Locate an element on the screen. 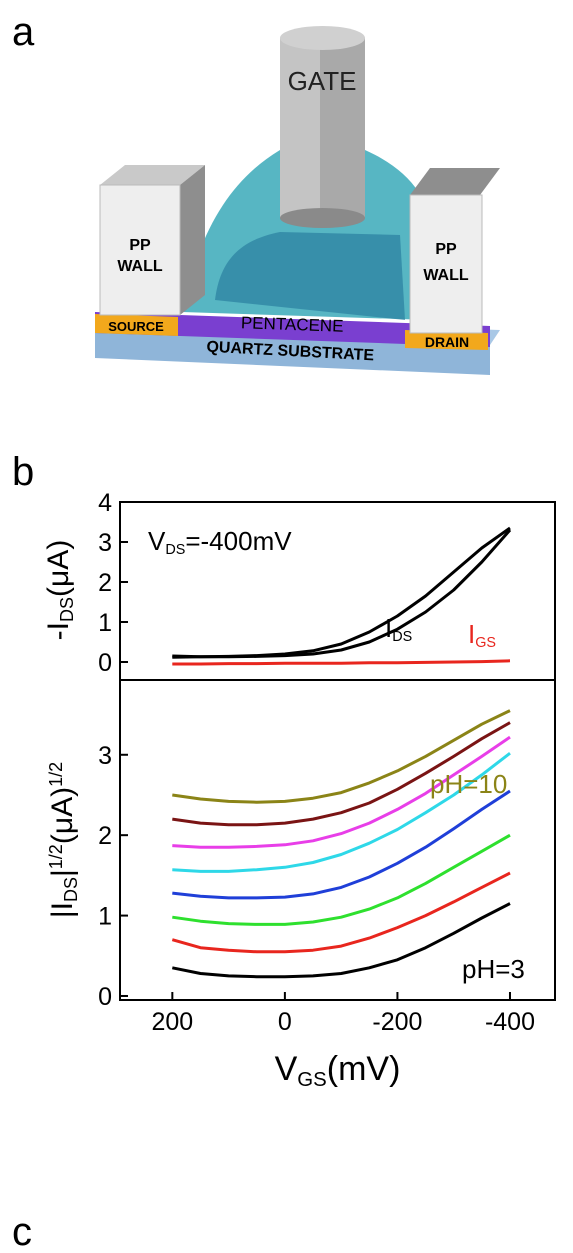  annotation-part: pH=10 is located at coordinates (468, 784).